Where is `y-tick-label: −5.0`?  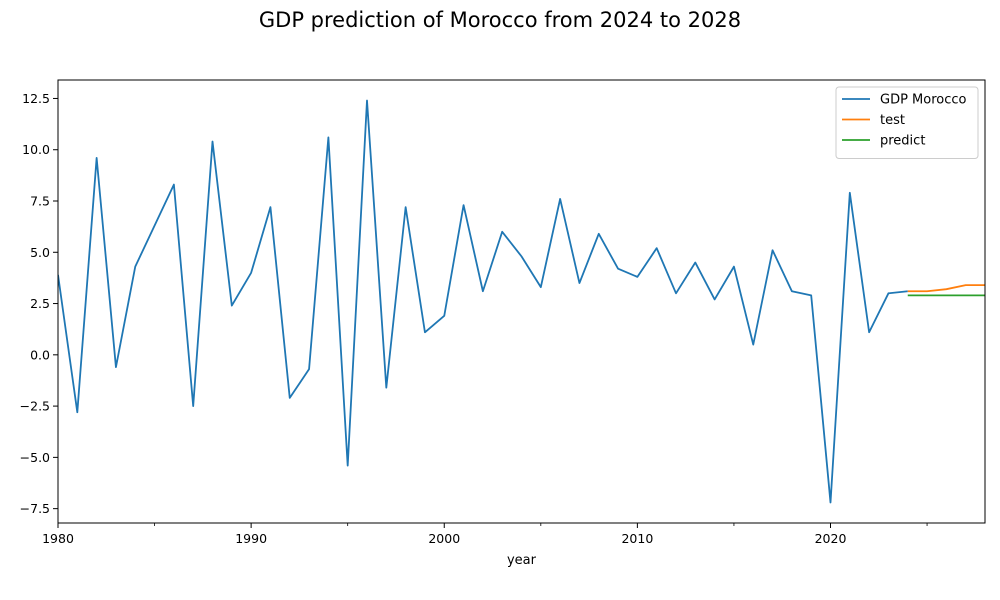 y-tick-label: −5.0 is located at coordinates (35, 457).